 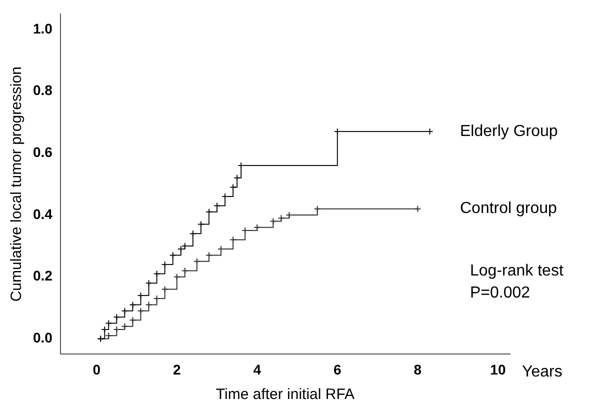 What do you see at coordinates (338, 369) in the screenshot?
I see `x-tick-label: 6` at bounding box center [338, 369].